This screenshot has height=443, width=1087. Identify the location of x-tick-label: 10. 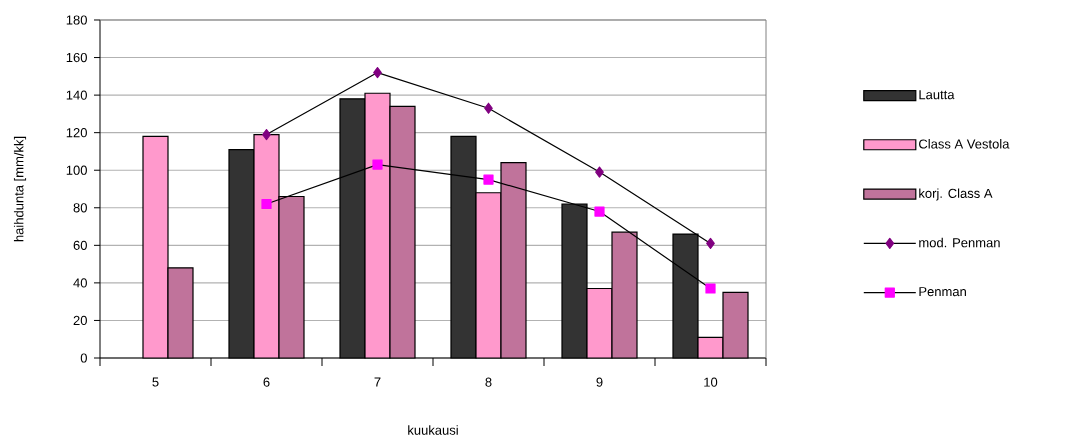
(711, 382).